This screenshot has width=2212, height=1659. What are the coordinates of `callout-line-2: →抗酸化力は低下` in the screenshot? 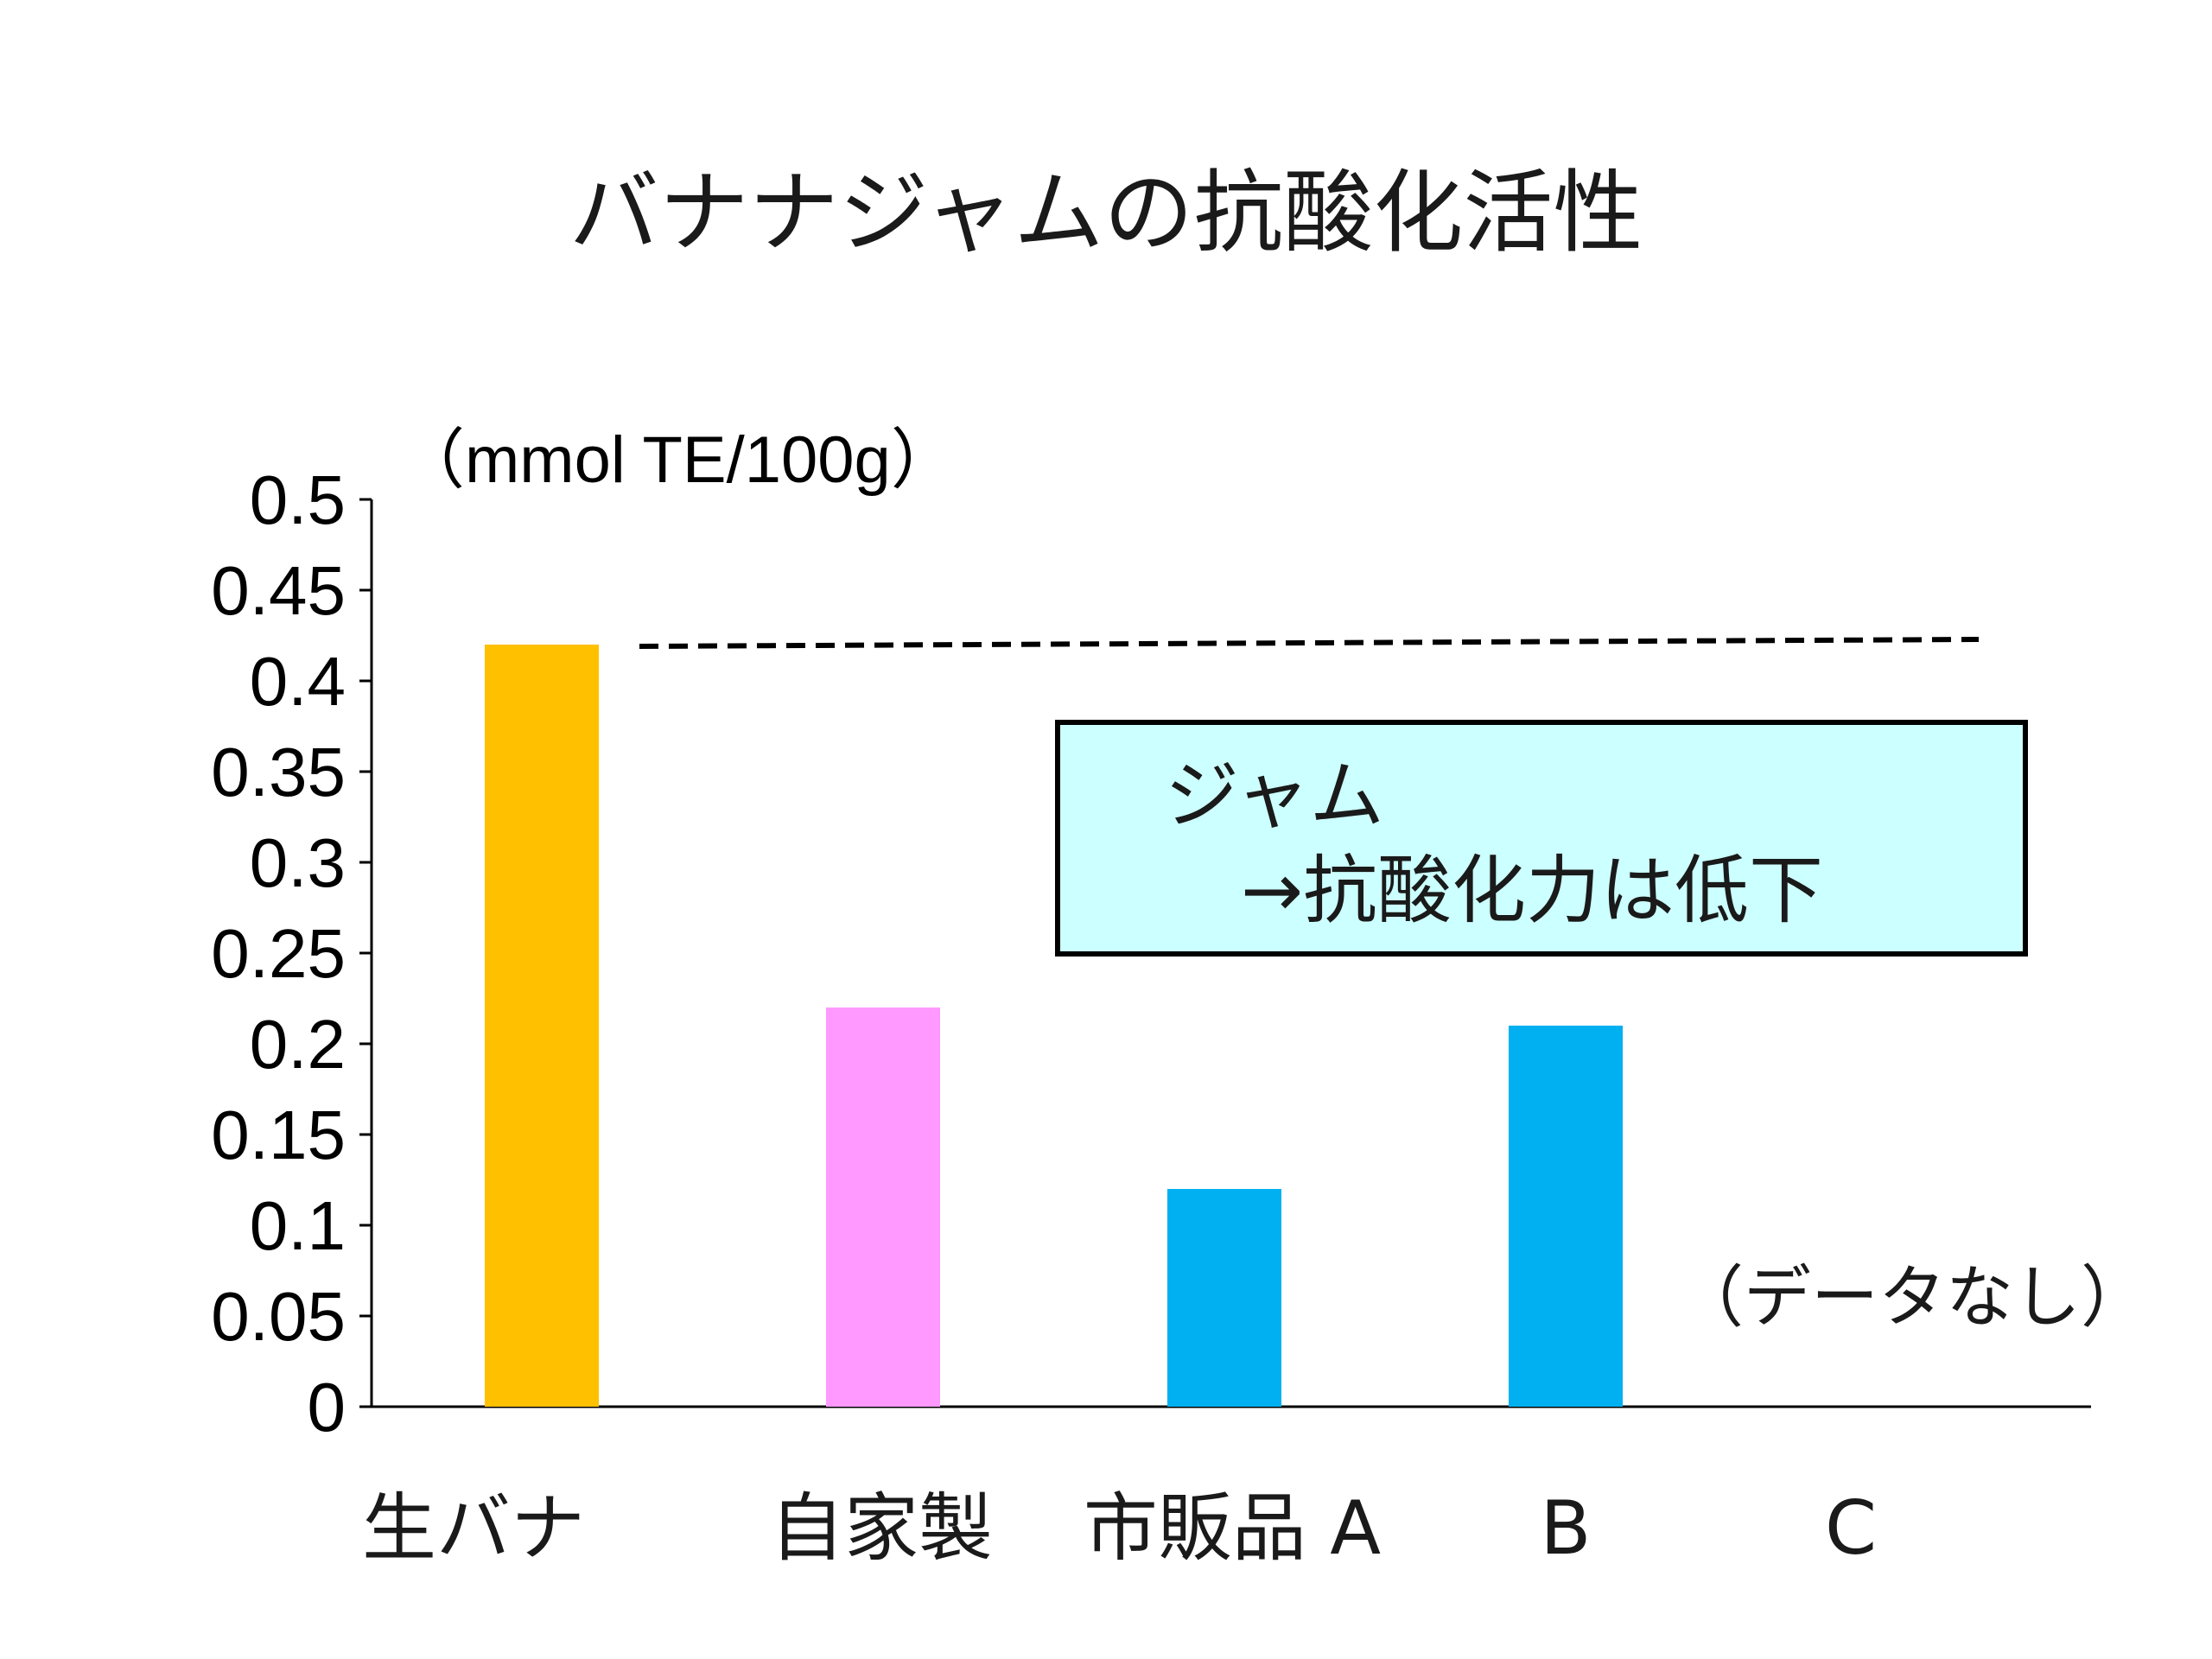 It's located at (1532, 891).